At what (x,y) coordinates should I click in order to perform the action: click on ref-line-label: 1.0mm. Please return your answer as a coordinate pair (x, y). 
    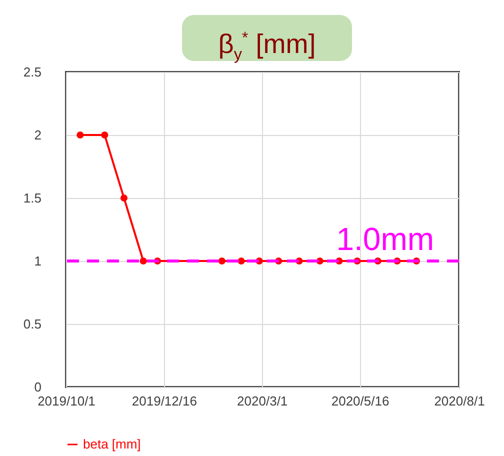
    Looking at the image, I should click on (385, 239).